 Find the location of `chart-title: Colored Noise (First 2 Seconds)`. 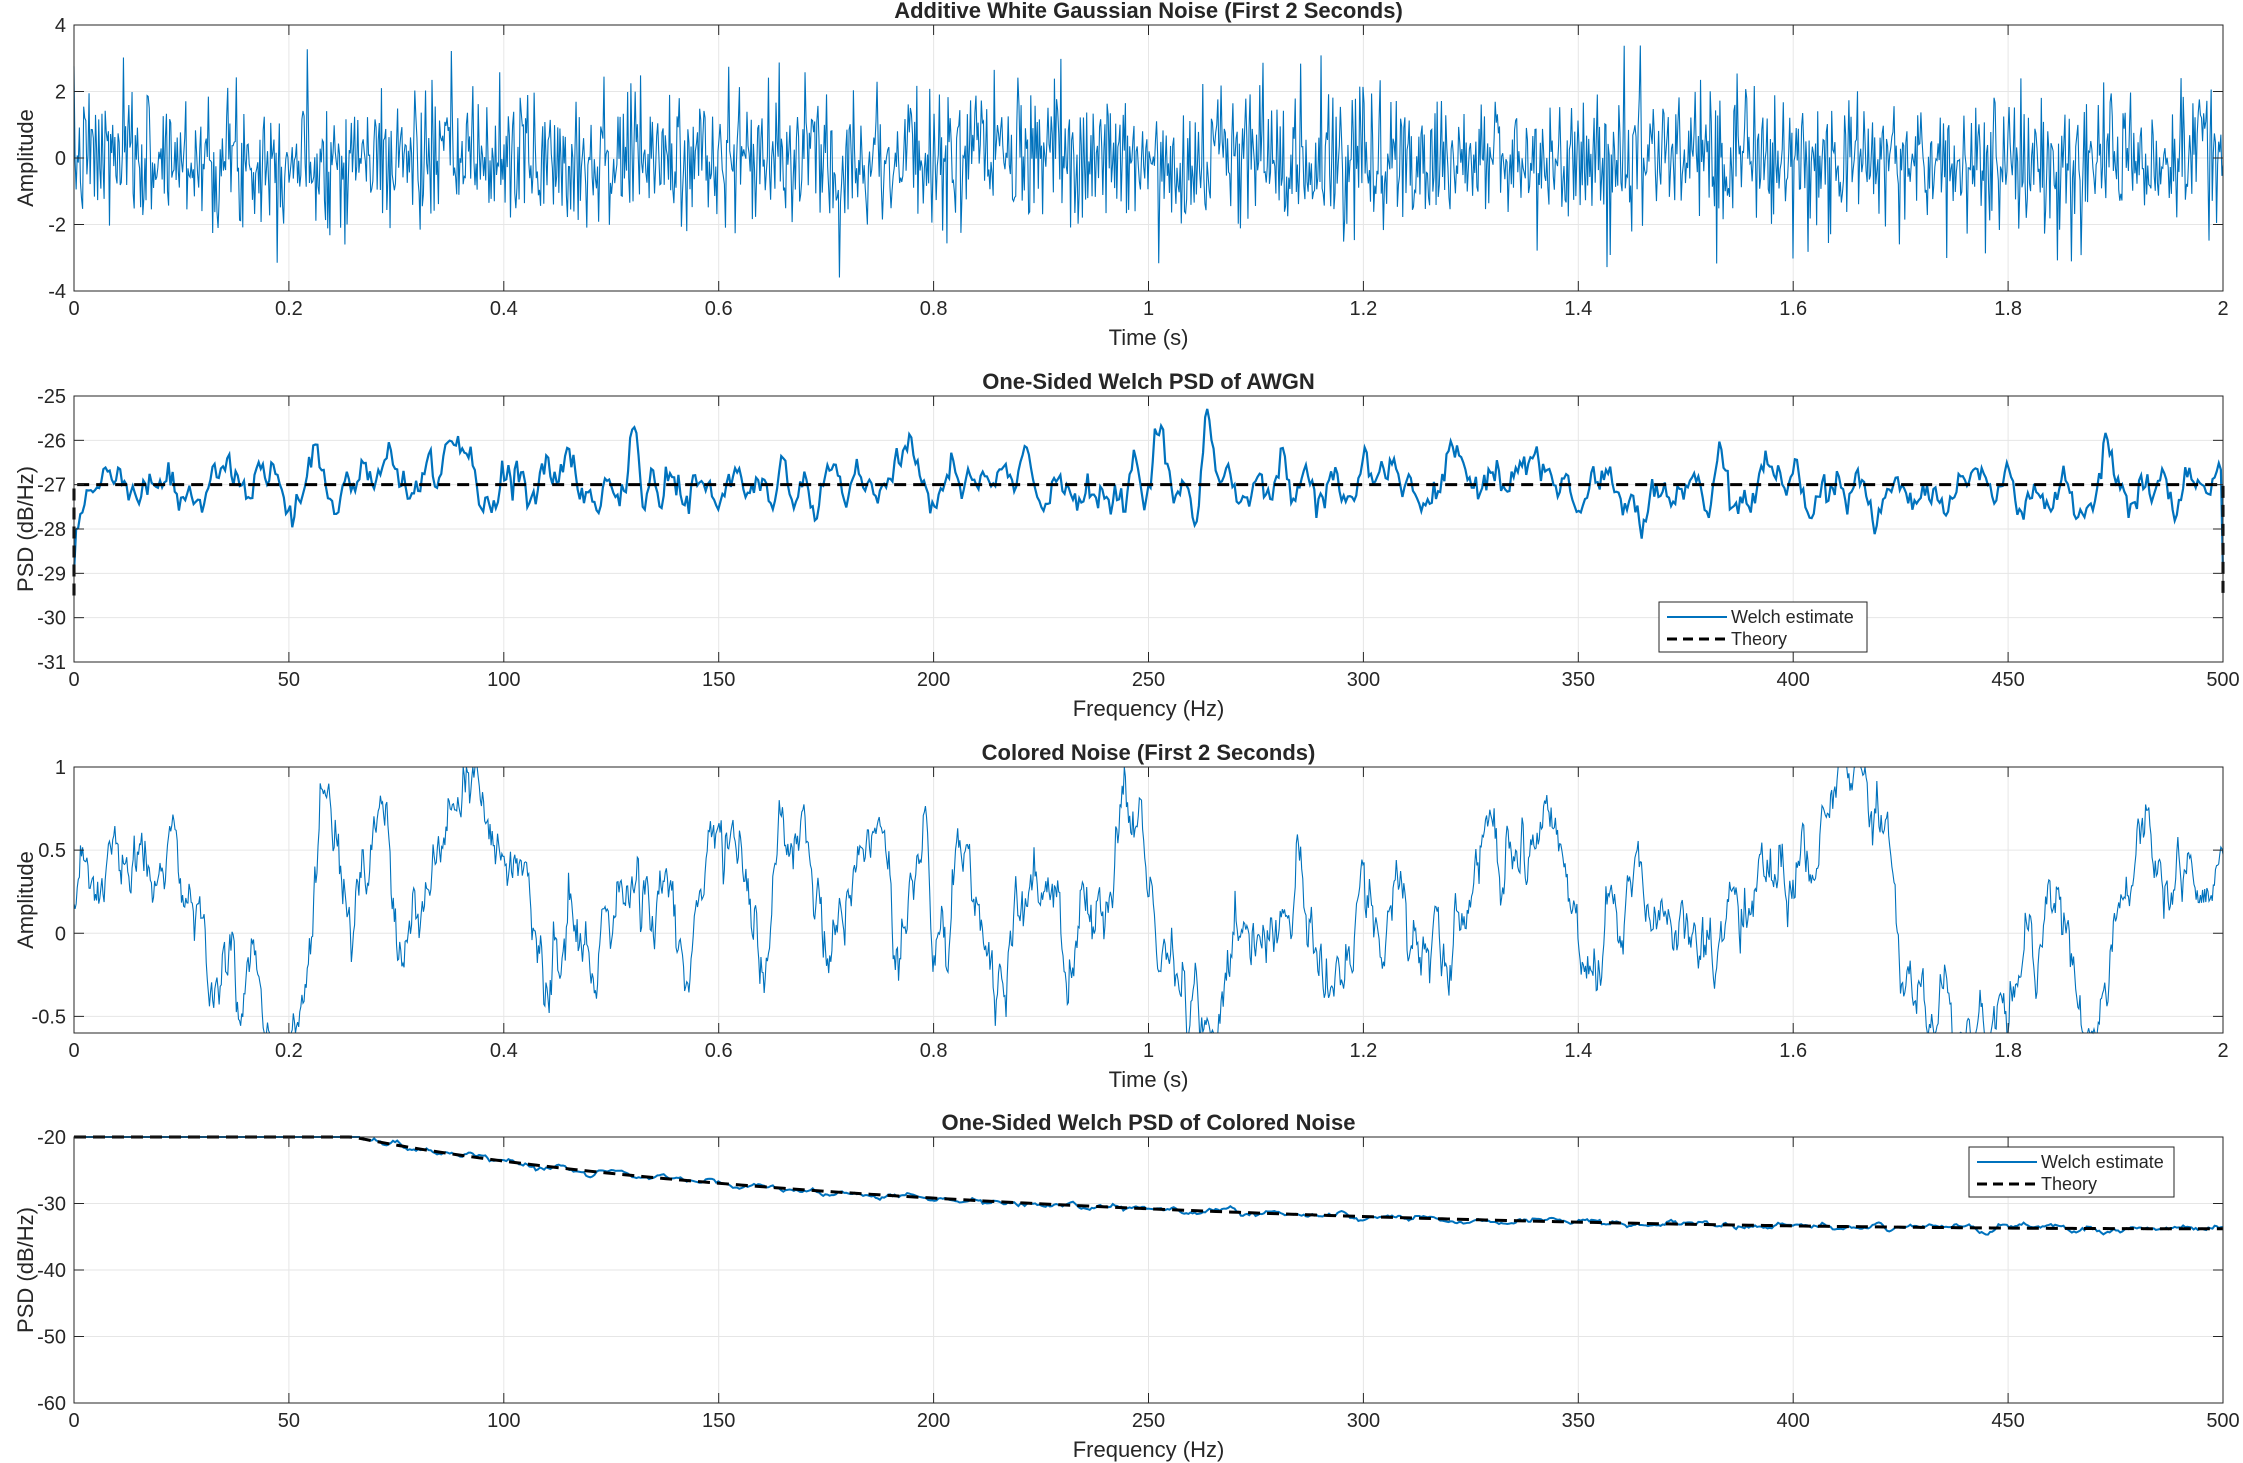

chart-title: Colored Noise (First 2 Seconds) is located at coordinates (1149, 752).